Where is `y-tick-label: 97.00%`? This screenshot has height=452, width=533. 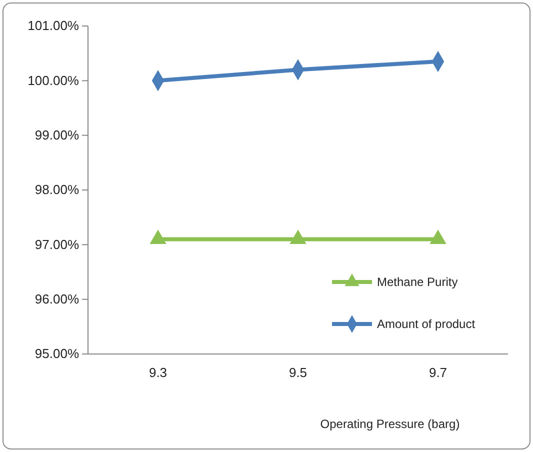 y-tick-label: 97.00% is located at coordinates (57, 244).